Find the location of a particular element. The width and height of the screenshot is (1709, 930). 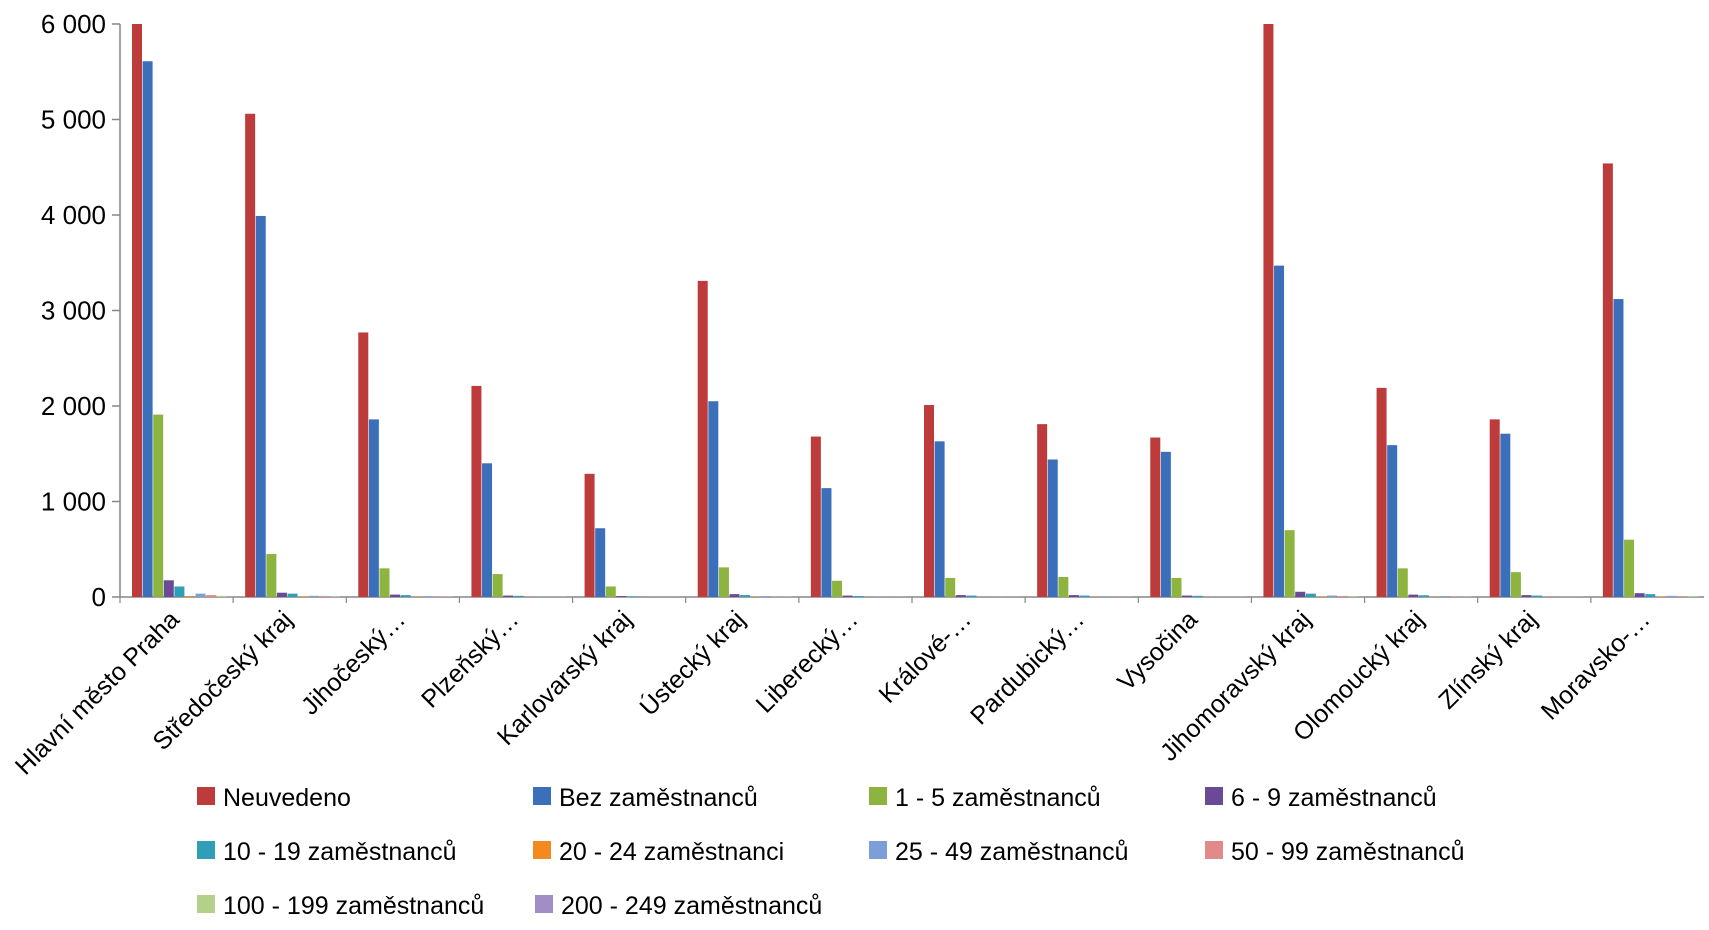

y-axis-ticks: 0 1 000 2 000 3 000 4 000 5 000 6 000 is located at coordinates (80, 310).